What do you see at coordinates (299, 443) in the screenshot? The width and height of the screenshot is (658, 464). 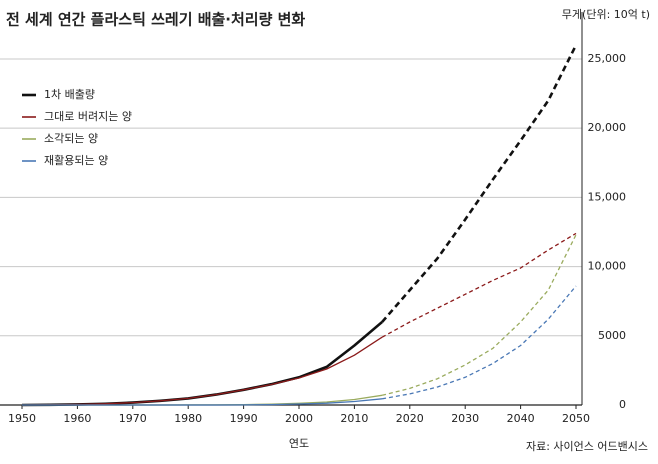 I see `x-axis-label: 연도` at bounding box center [299, 443].